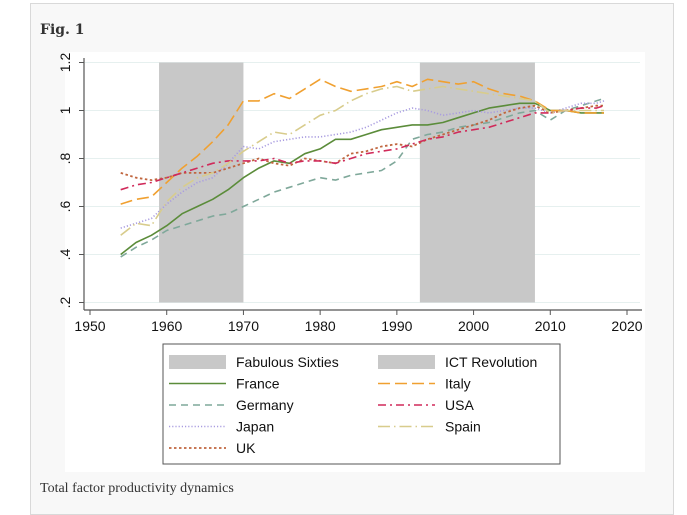 The image size is (687, 515). What do you see at coordinates (320, 326) in the screenshot?
I see `x-tick-label: 1980` at bounding box center [320, 326].